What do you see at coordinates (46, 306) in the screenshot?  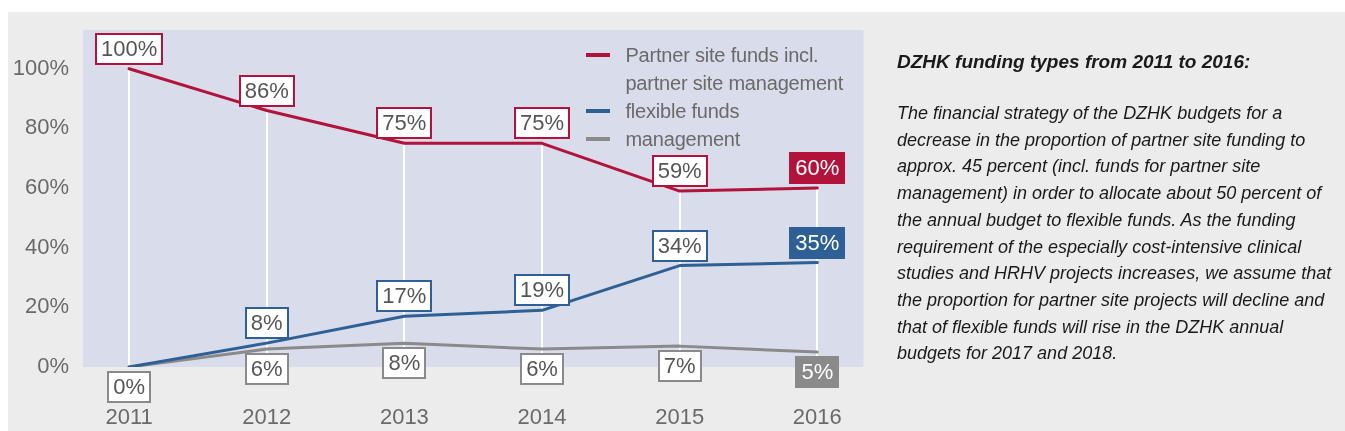 I see `y-tick-label: 20%` at bounding box center [46, 306].